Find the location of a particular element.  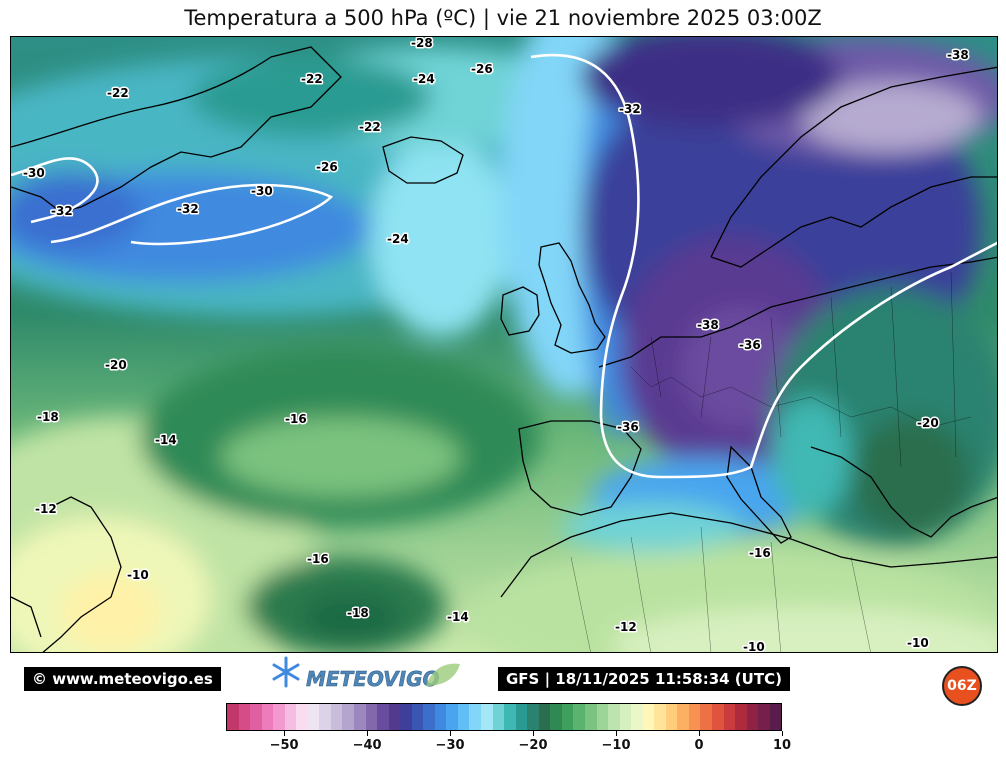

colorbar-ticks: −50 −40 −30 −20 −10 0 10 is located at coordinates (508, 746).